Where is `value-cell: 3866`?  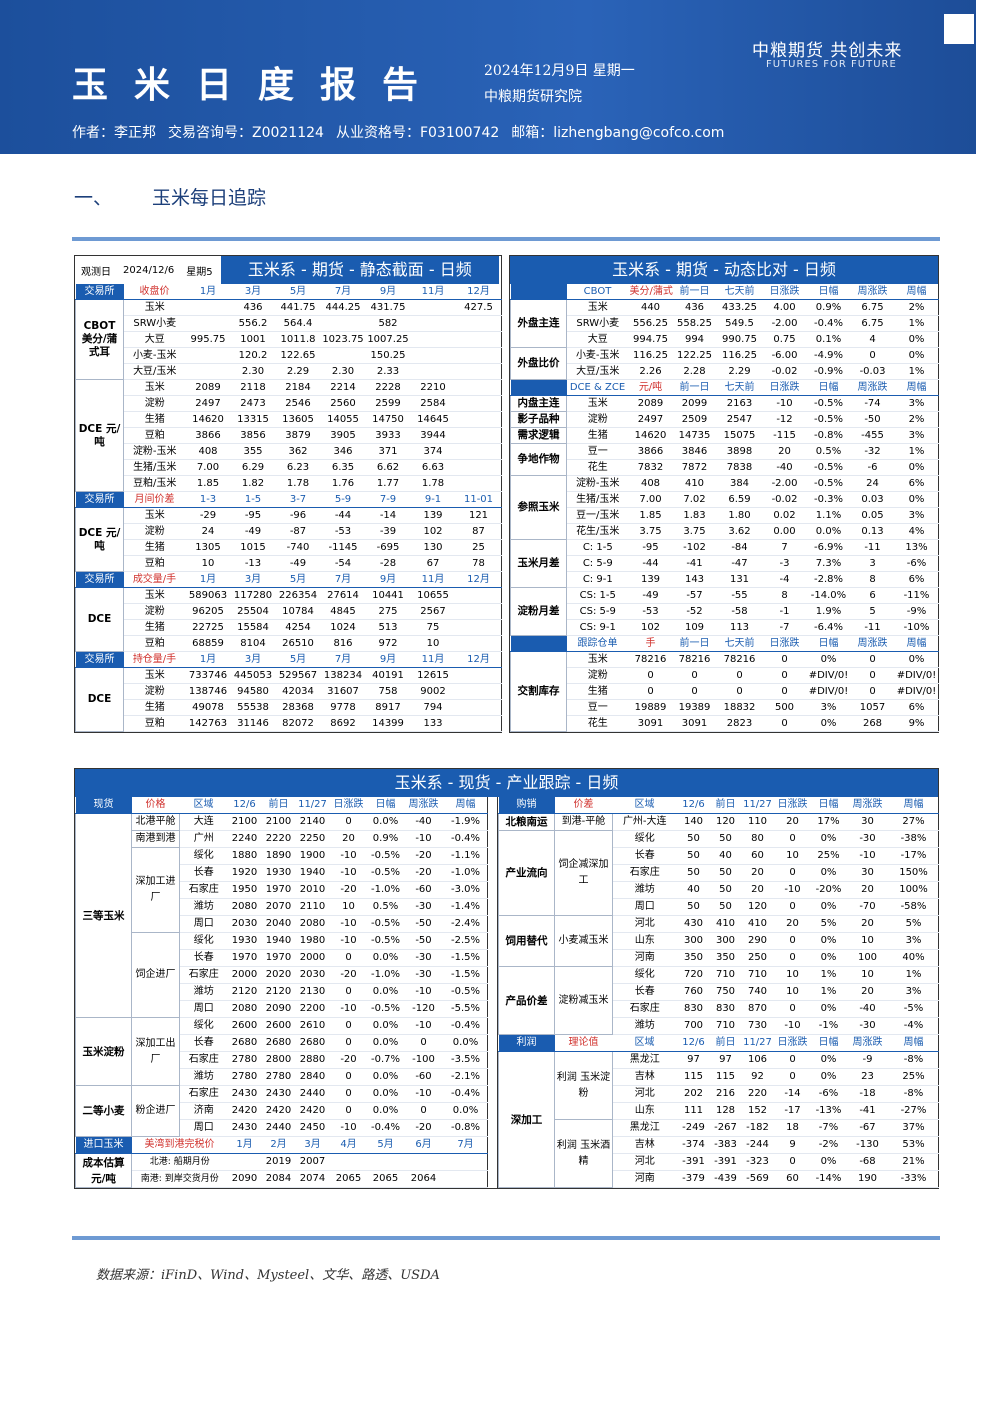
value-cell: 3866 is located at coordinates (208, 435).